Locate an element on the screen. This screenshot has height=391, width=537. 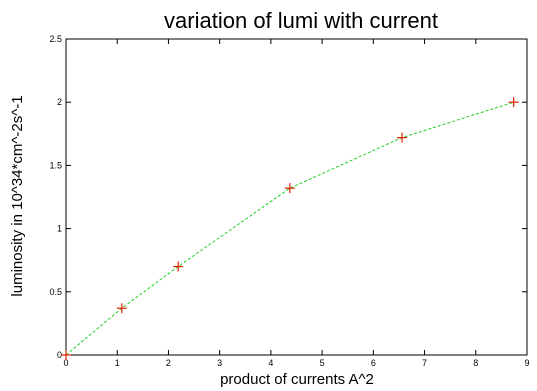
x-tick-label: 3 is located at coordinates (219, 363).